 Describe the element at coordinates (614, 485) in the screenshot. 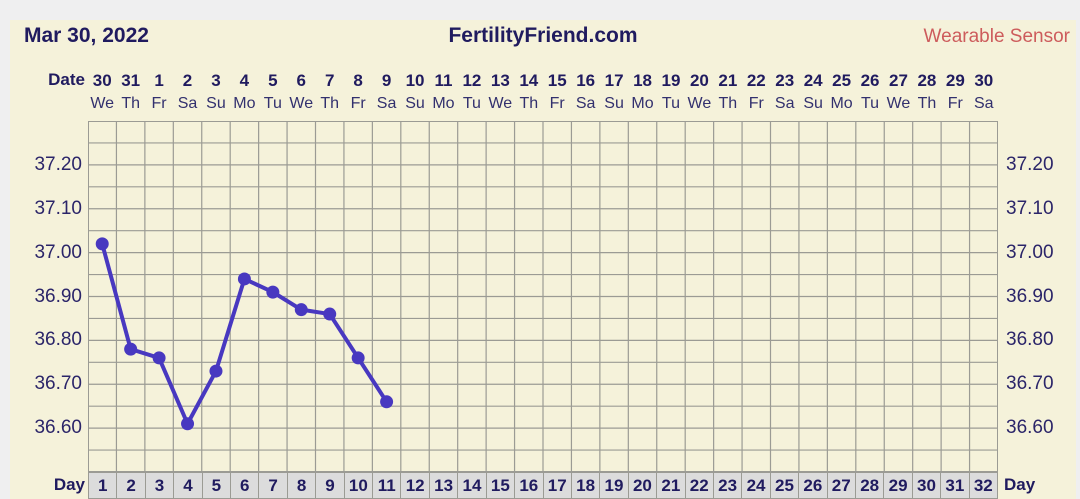

I see `day-cell: 19` at that location.